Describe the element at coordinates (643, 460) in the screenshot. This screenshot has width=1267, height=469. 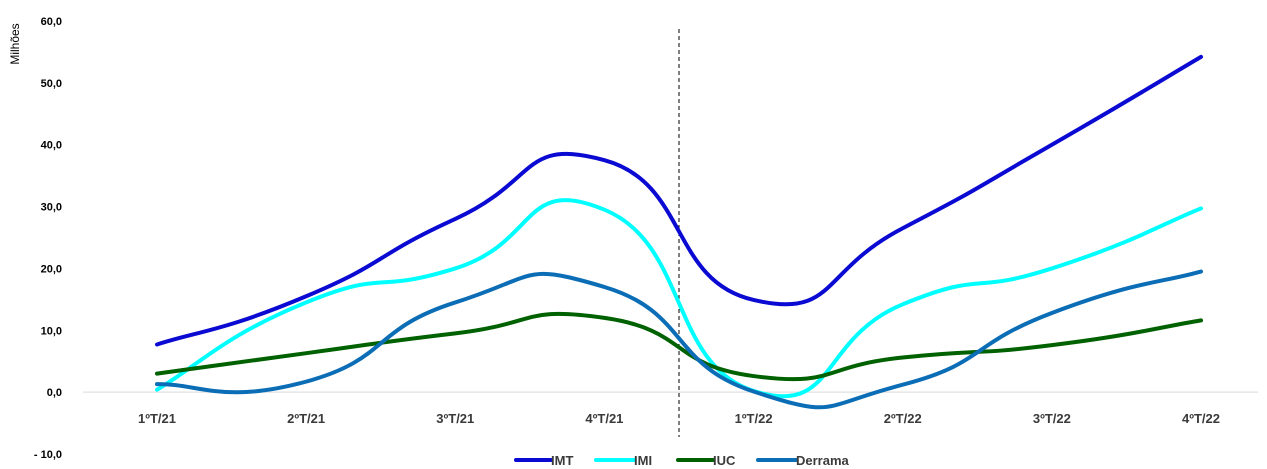
I see `legend-label-imi: IMI` at that location.